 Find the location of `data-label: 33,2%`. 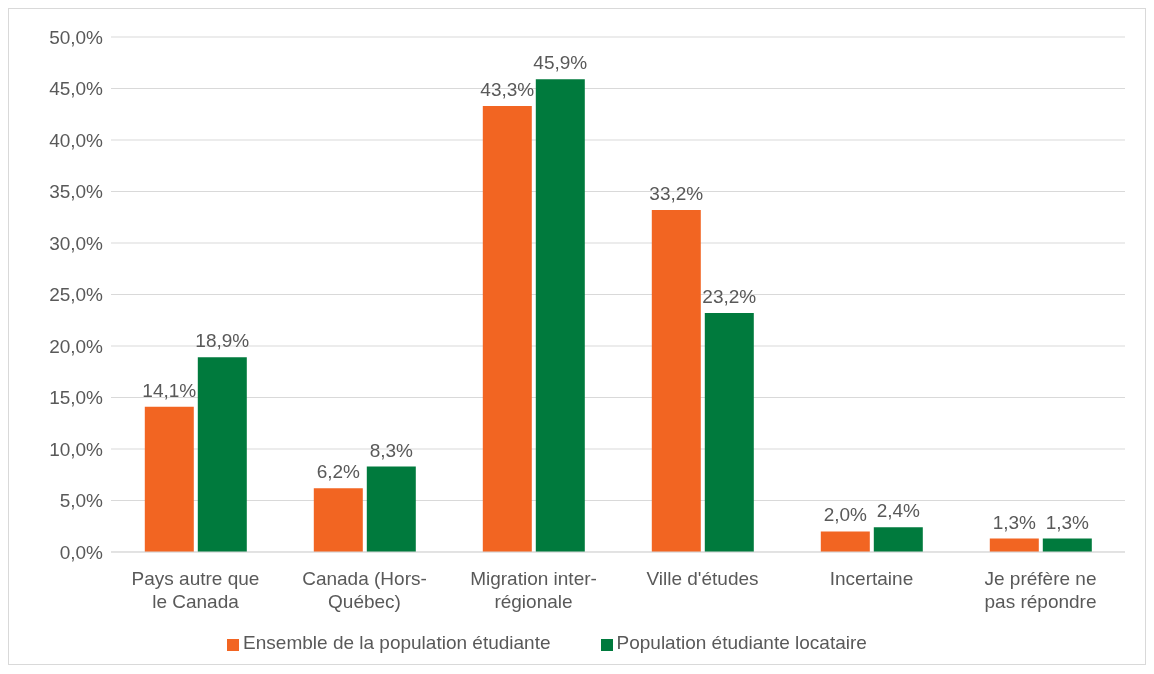

data-label: 33,2% is located at coordinates (676, 194).